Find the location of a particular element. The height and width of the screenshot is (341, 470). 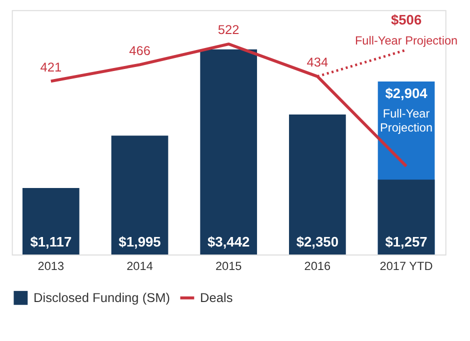

x-tick-label: 2015 is located at coordinates (228, 265).